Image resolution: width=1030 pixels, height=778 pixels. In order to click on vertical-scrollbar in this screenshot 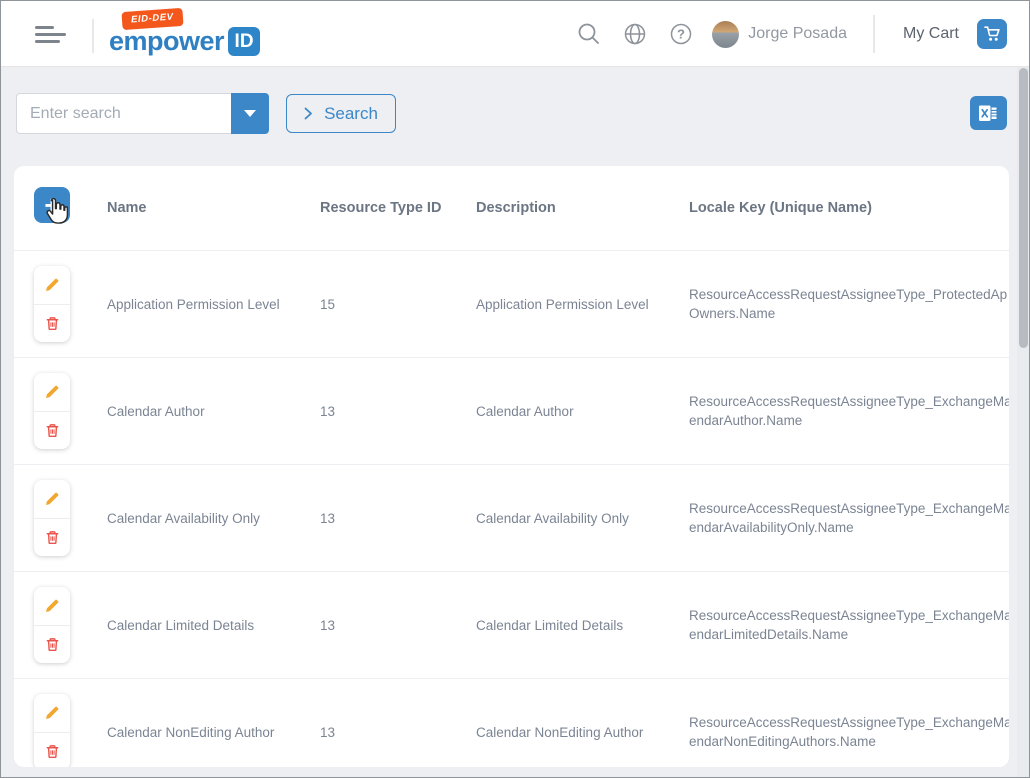, I will do `click(1023, 422)`.